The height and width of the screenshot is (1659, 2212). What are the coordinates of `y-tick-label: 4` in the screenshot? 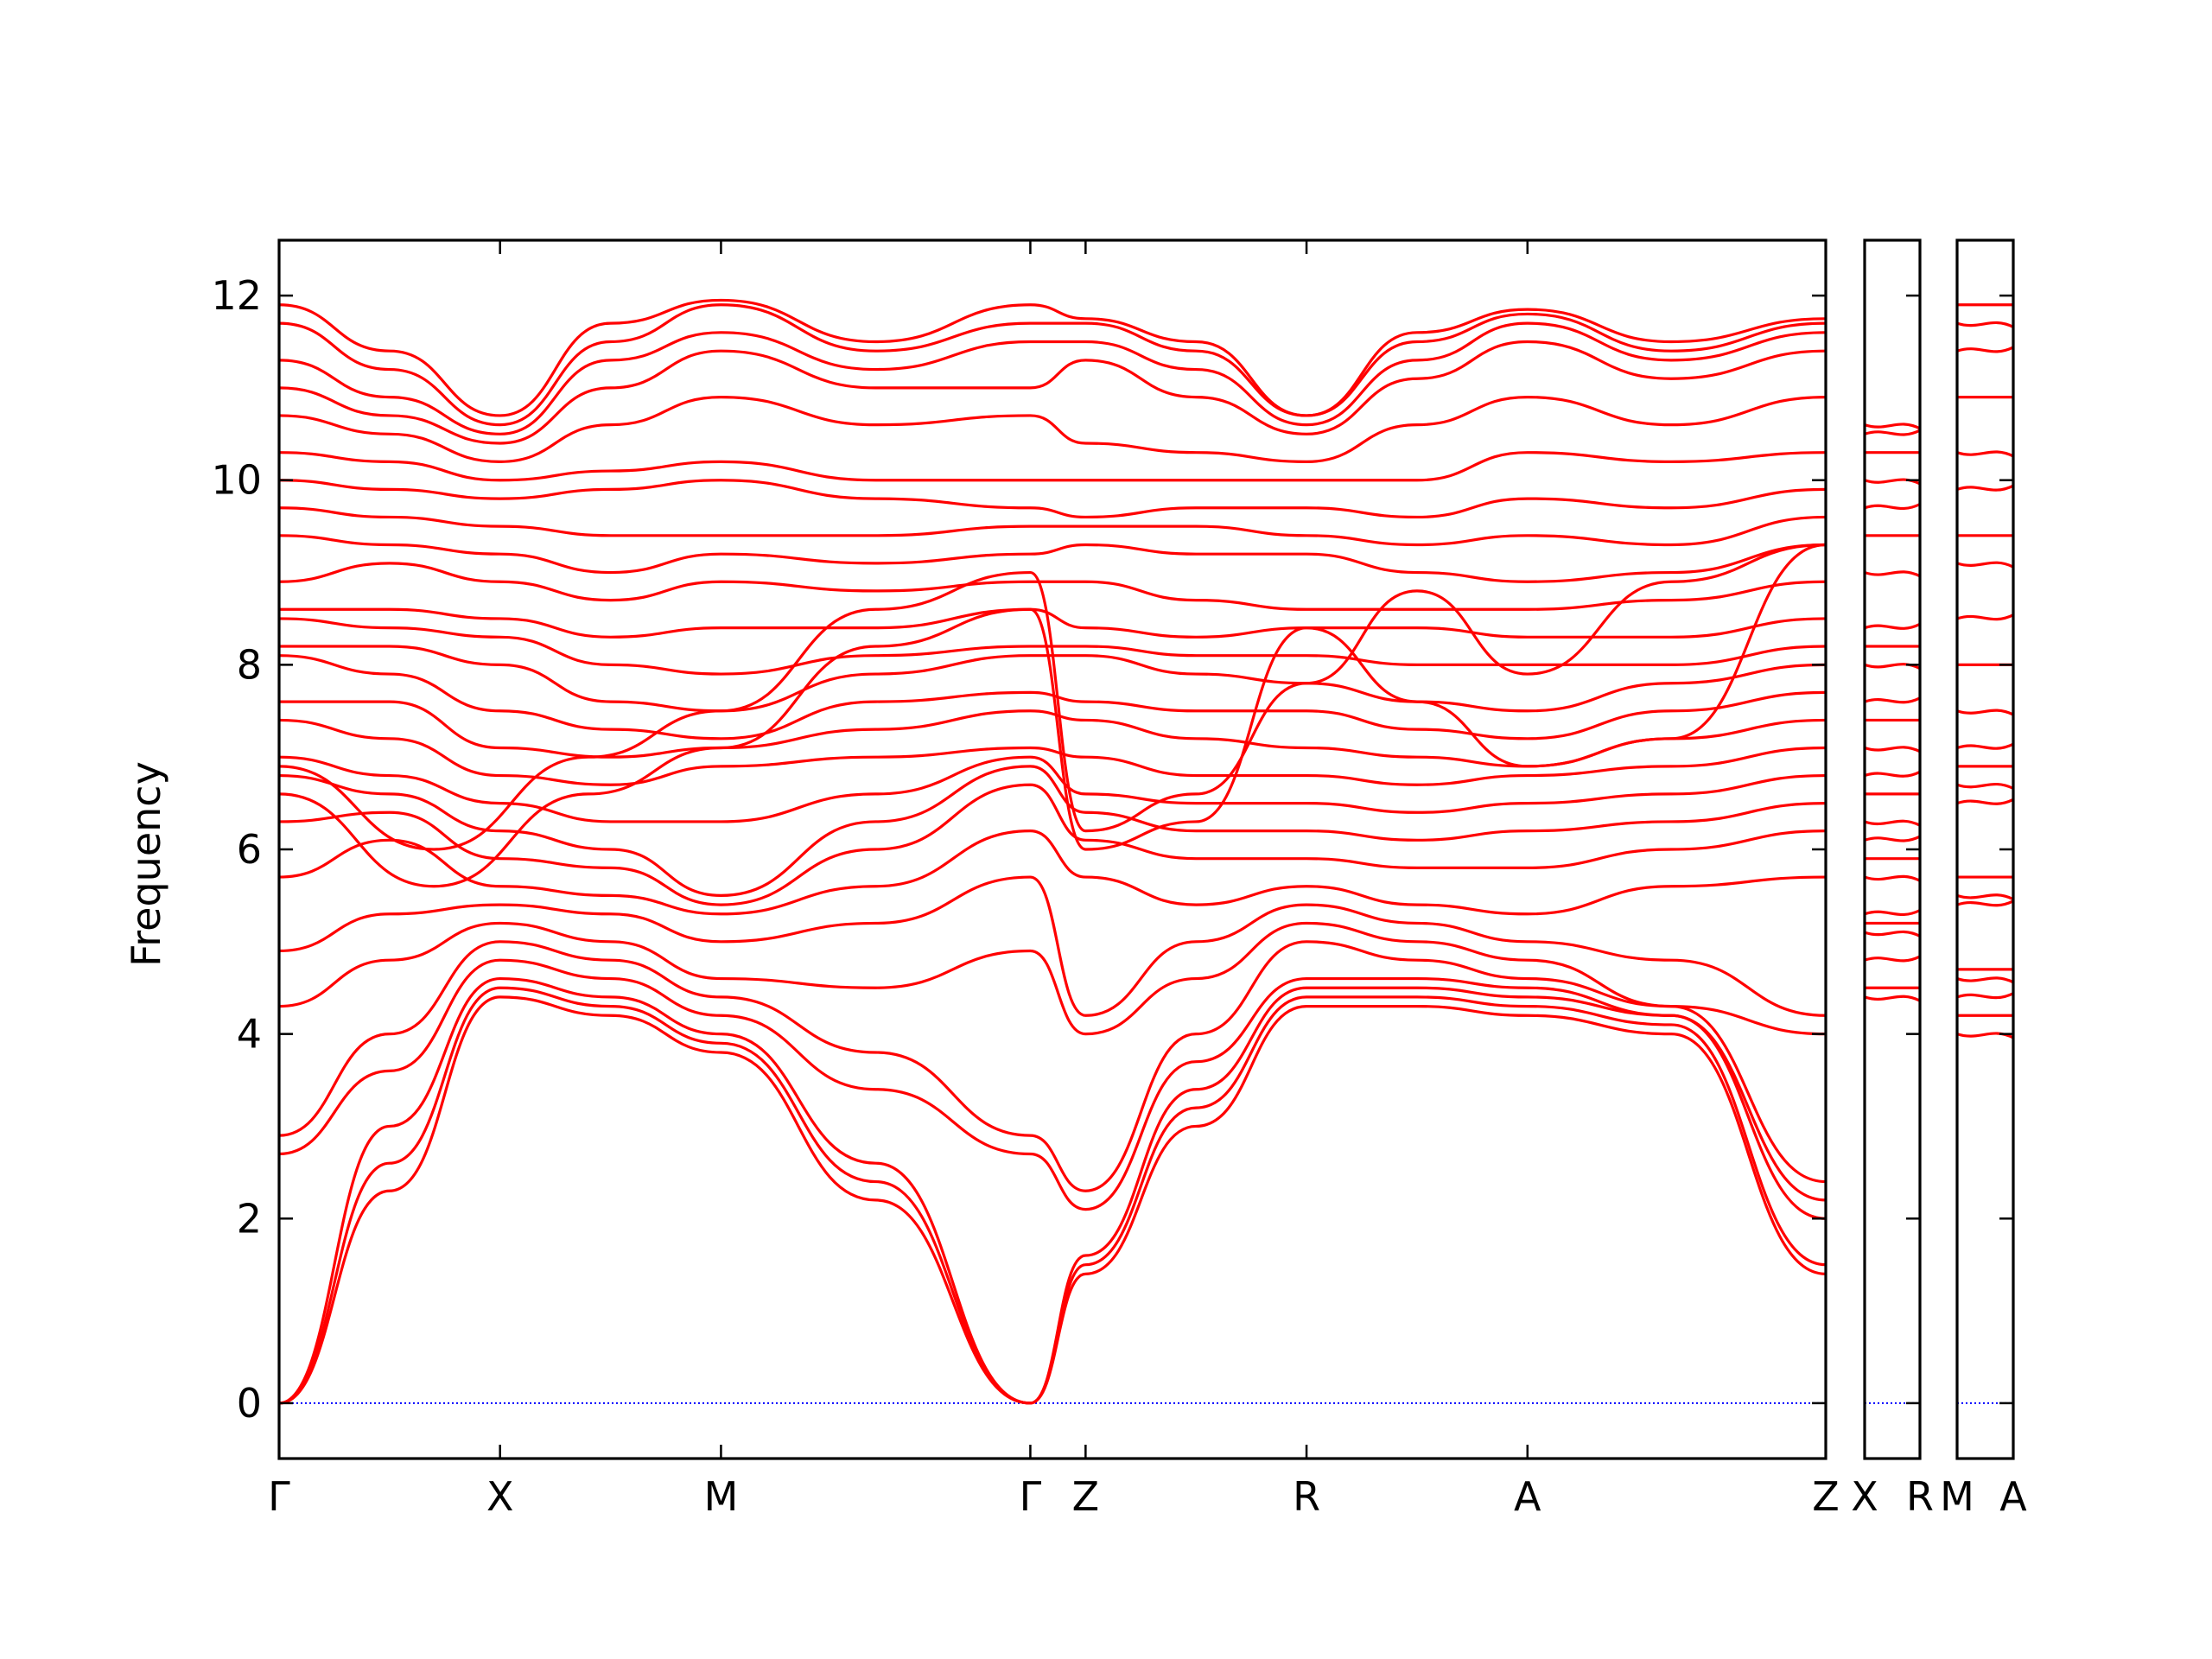 It's located at (249, 1034).